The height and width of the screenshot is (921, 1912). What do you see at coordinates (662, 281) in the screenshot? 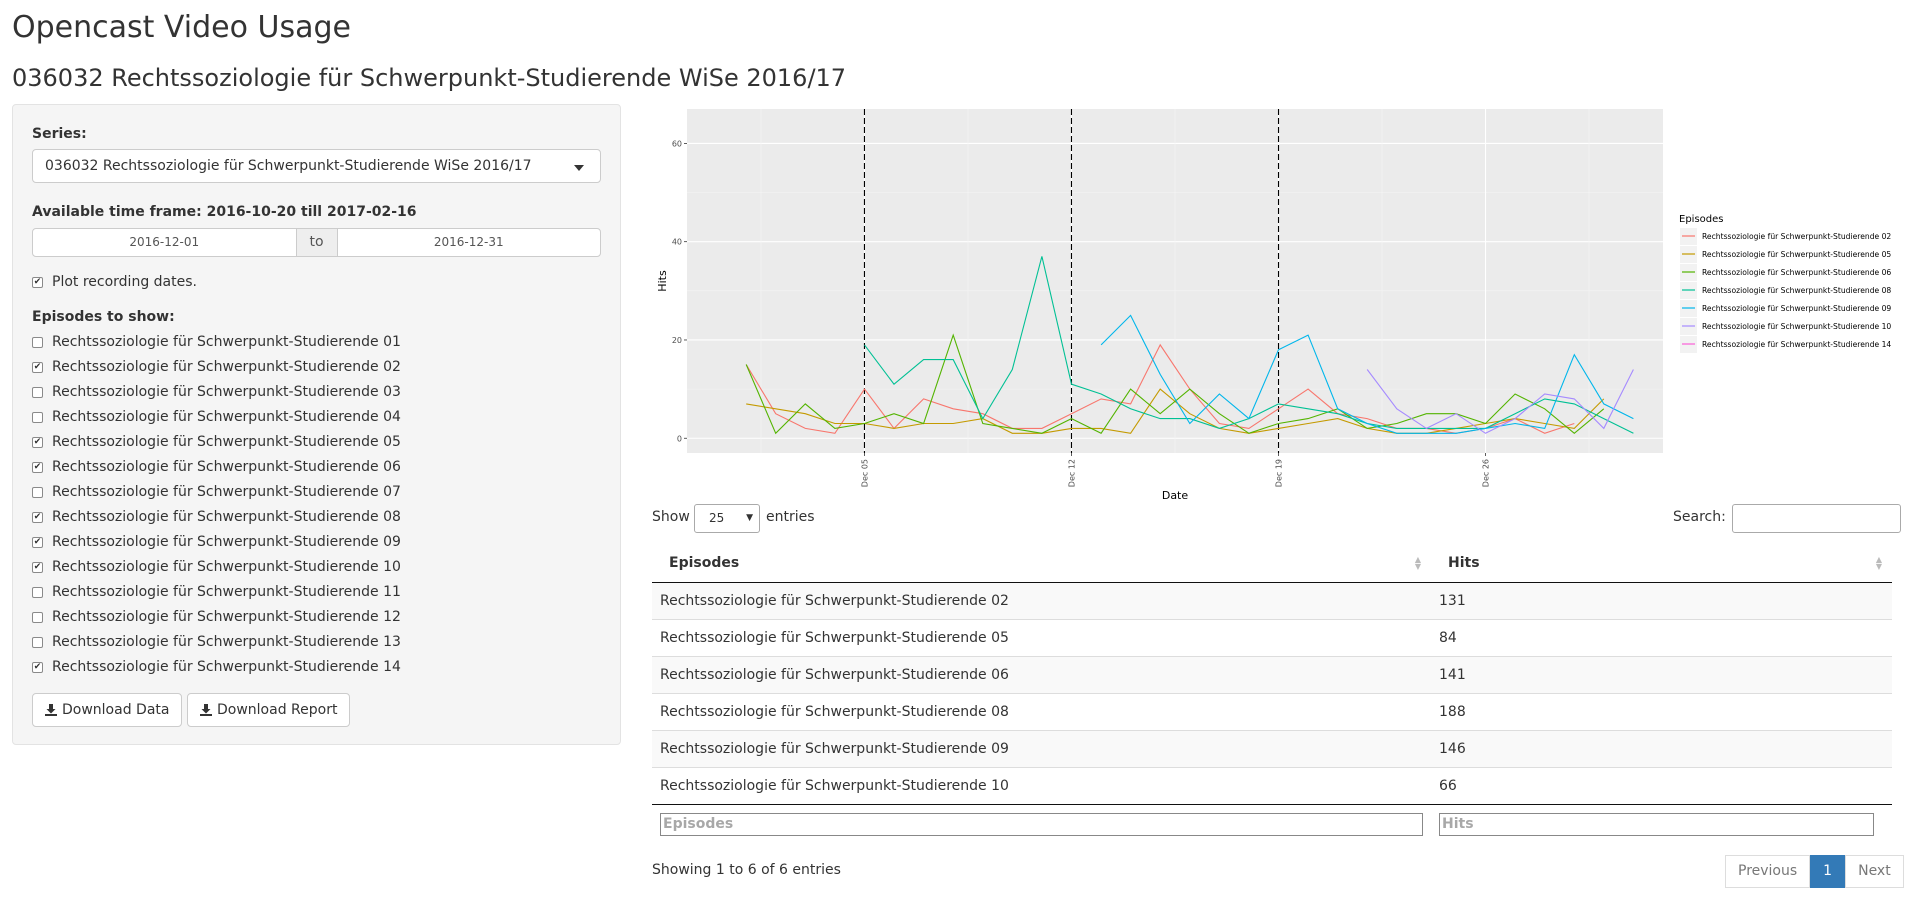
I see `y-axis-label: Hits` at bounding box center [662, 281].